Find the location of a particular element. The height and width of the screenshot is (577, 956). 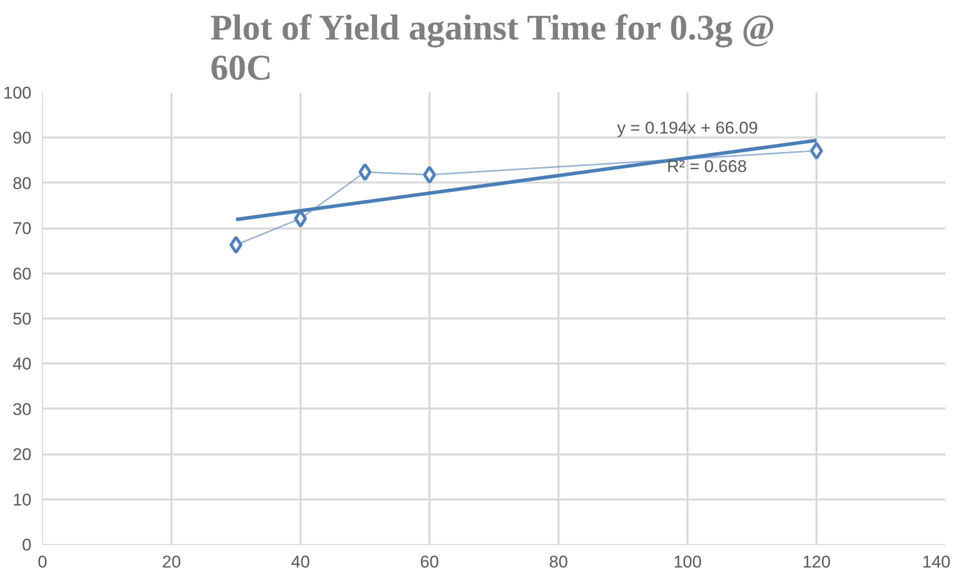

y-tick-label: 0 is located at coordinates (27, 545).